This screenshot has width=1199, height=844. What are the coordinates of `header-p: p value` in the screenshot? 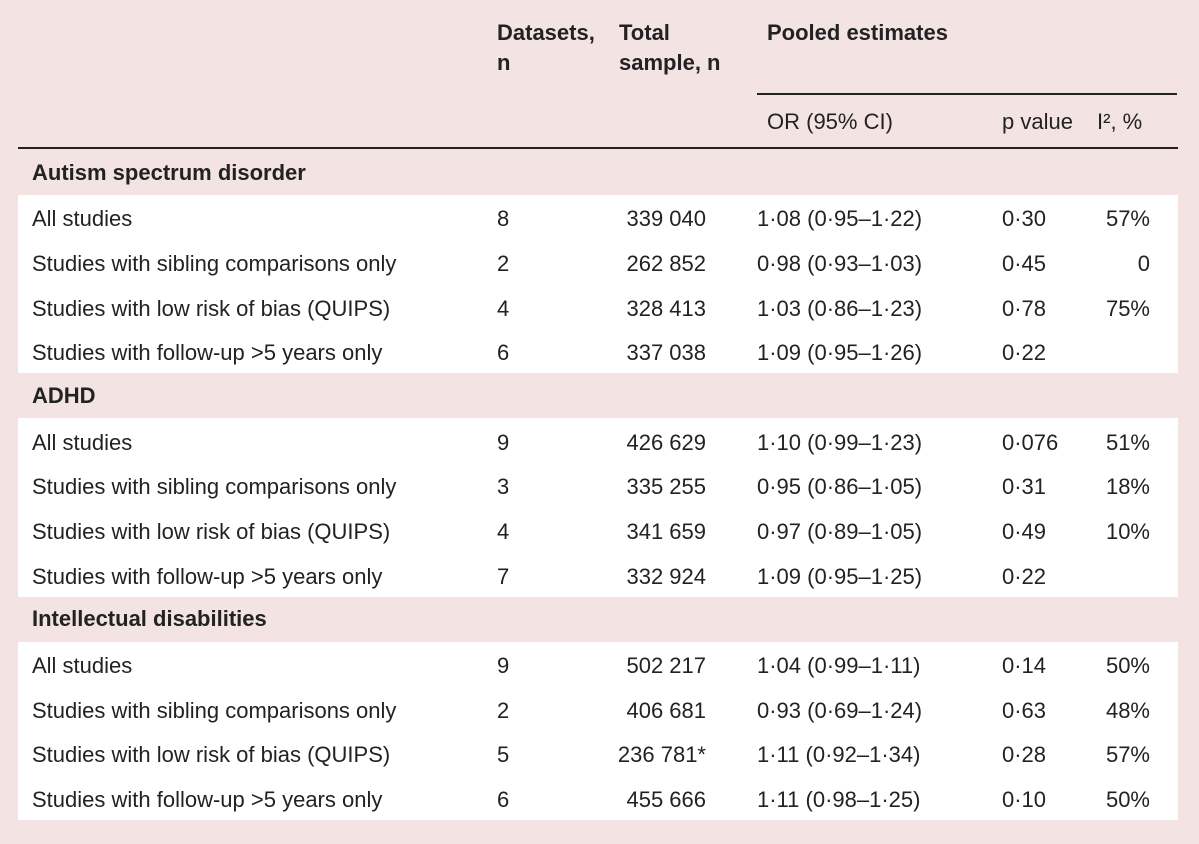 It's located at (1037, 121).